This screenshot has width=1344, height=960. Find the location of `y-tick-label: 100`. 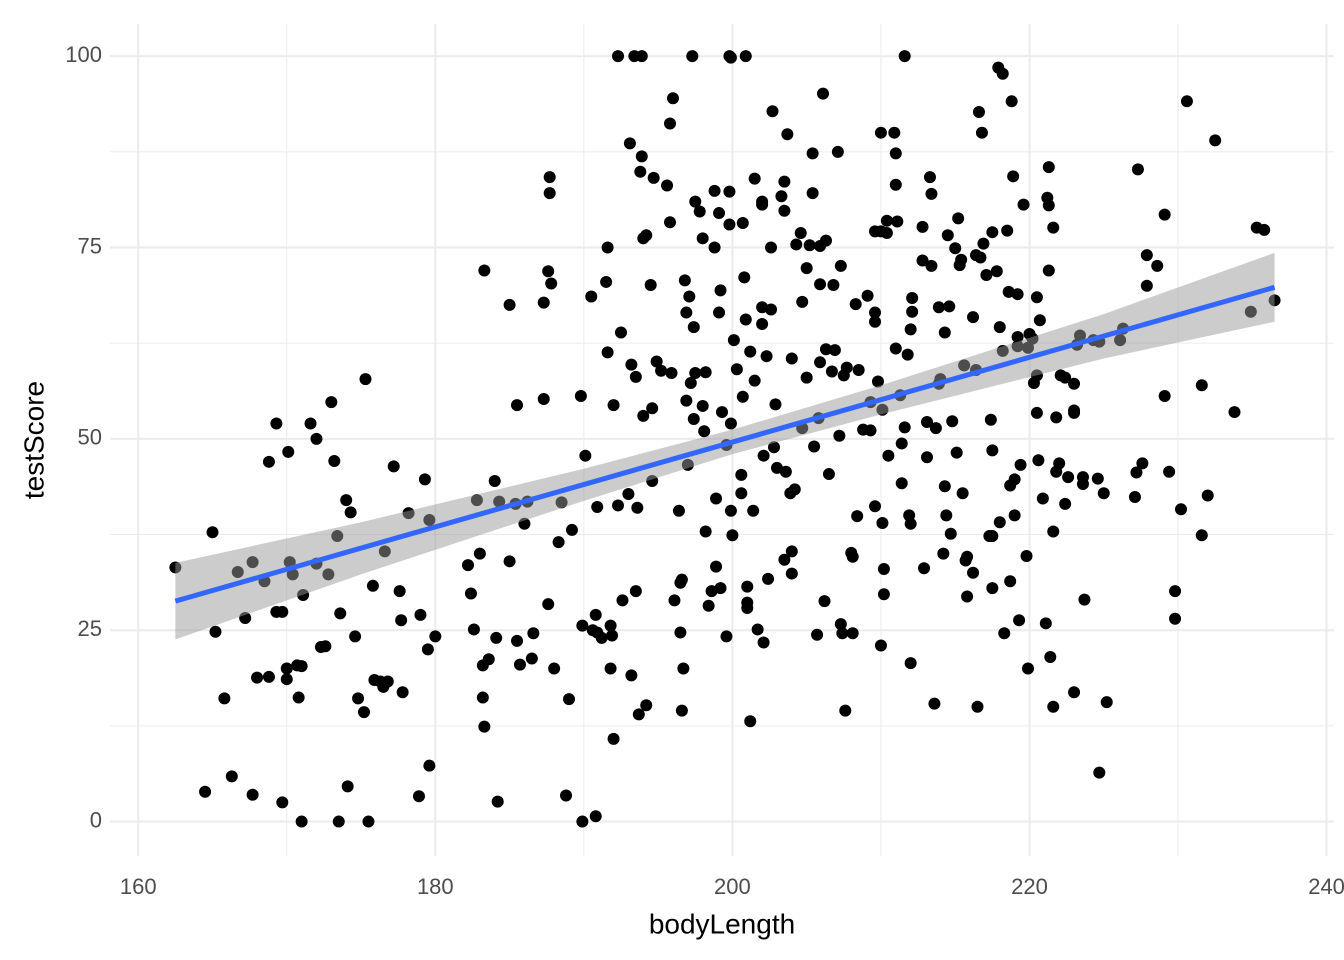

y-tick-label: 100 is located at coordinates (83, 54).